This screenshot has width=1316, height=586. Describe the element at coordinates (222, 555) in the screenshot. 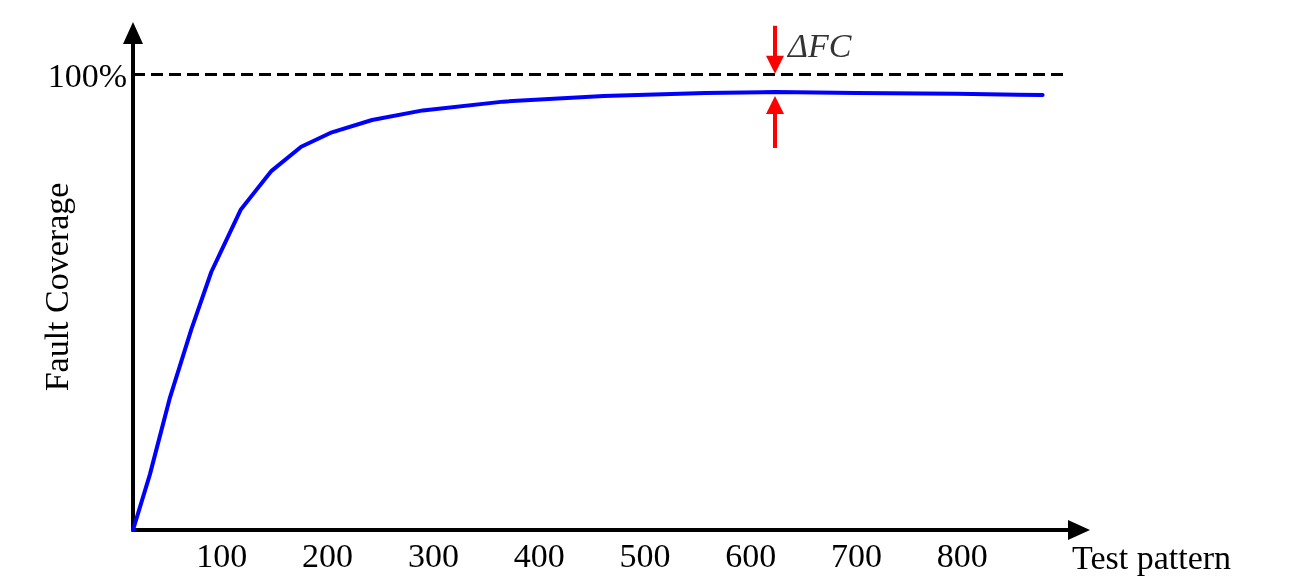

I see `x-tick-label: 100` at that location.